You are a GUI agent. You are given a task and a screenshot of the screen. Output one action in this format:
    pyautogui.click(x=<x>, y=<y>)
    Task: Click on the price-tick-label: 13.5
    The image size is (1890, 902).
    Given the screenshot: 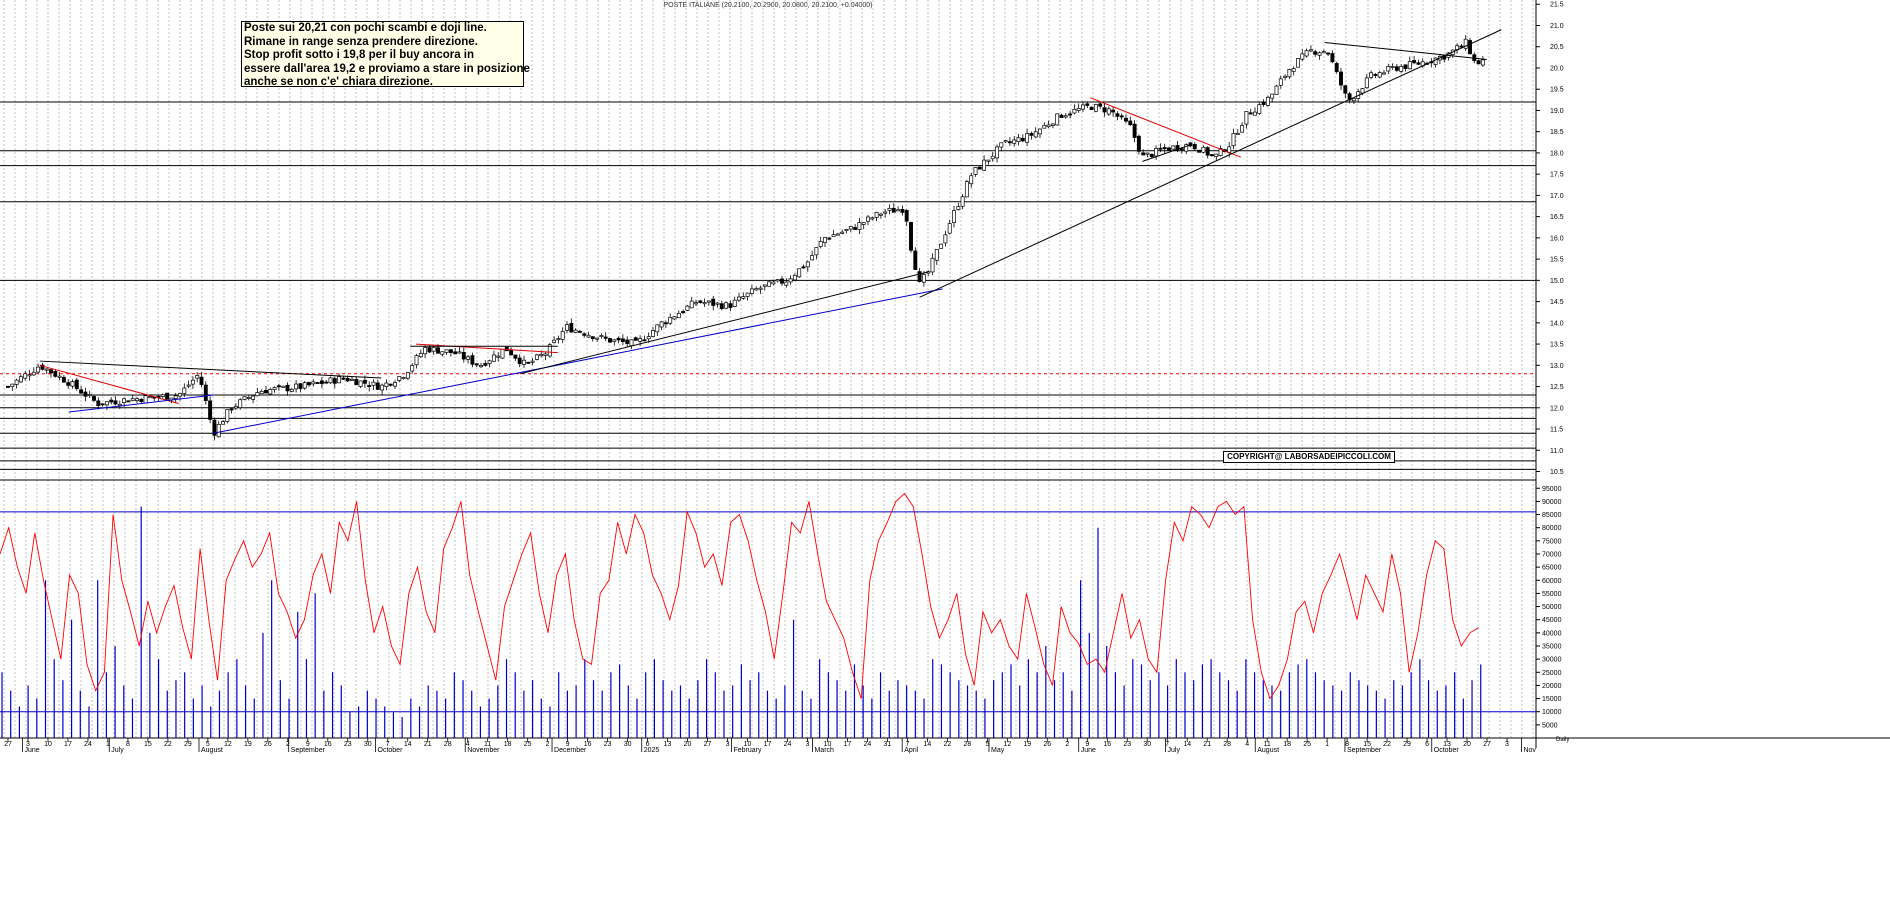 What is the action you would take?
    pyautogui.click(x=1557, y=345)
    